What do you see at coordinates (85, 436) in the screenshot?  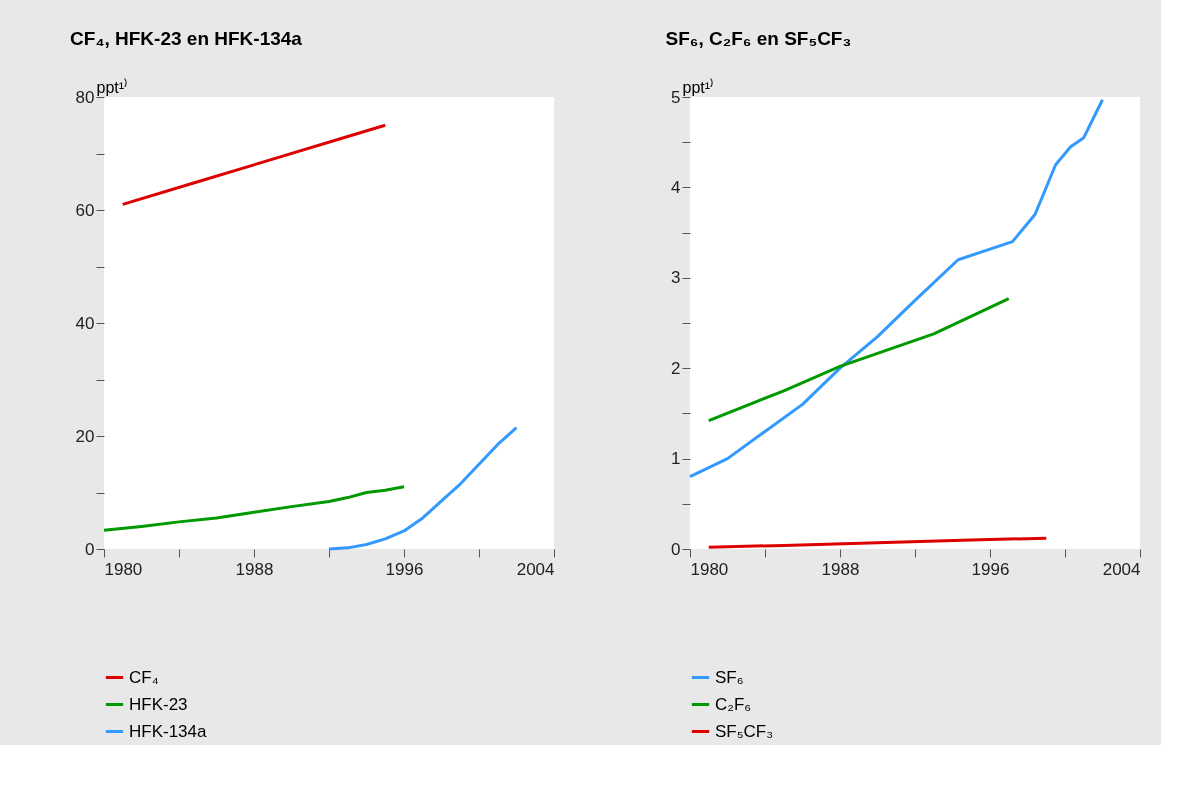 I see `y-tick-label: 20` at bounding box center [85, 436].